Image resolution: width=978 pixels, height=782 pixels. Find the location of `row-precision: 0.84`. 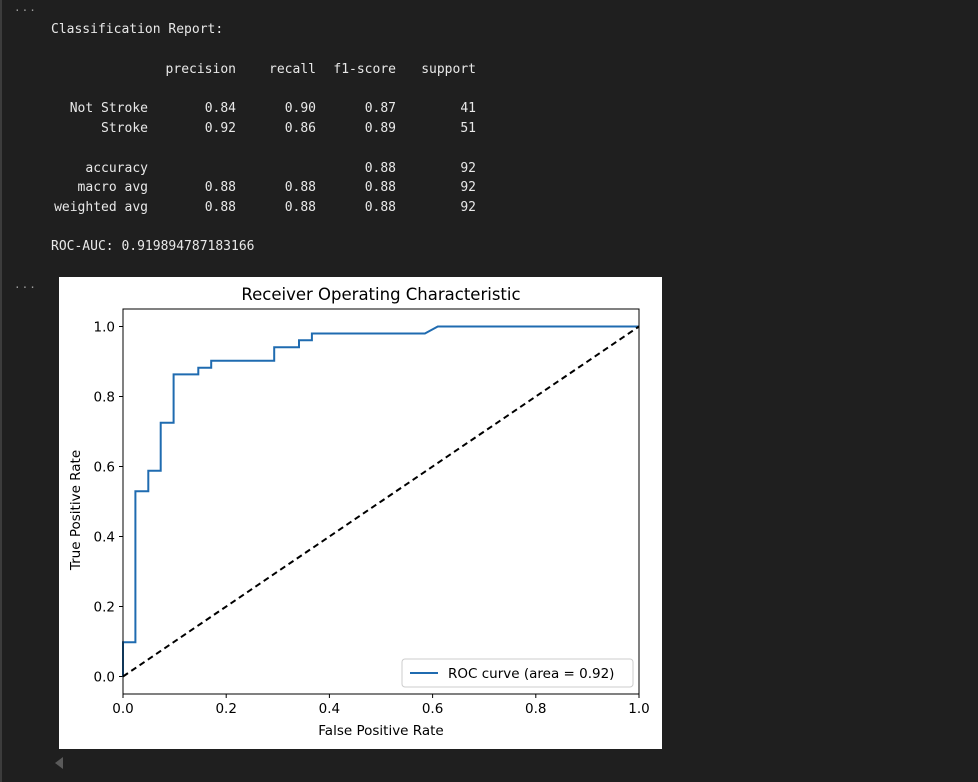

row-precision: 0.84 is located at coordinates (220, 108).